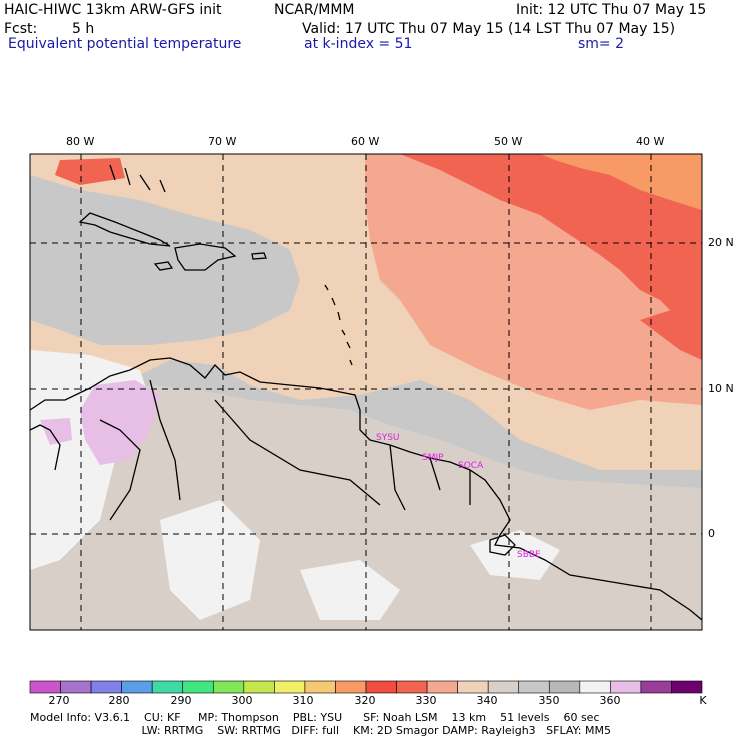 Image resolution: width=740 pixels, height=740 pixels. I want to click on station-soca: SOCA, so click(471, 466).